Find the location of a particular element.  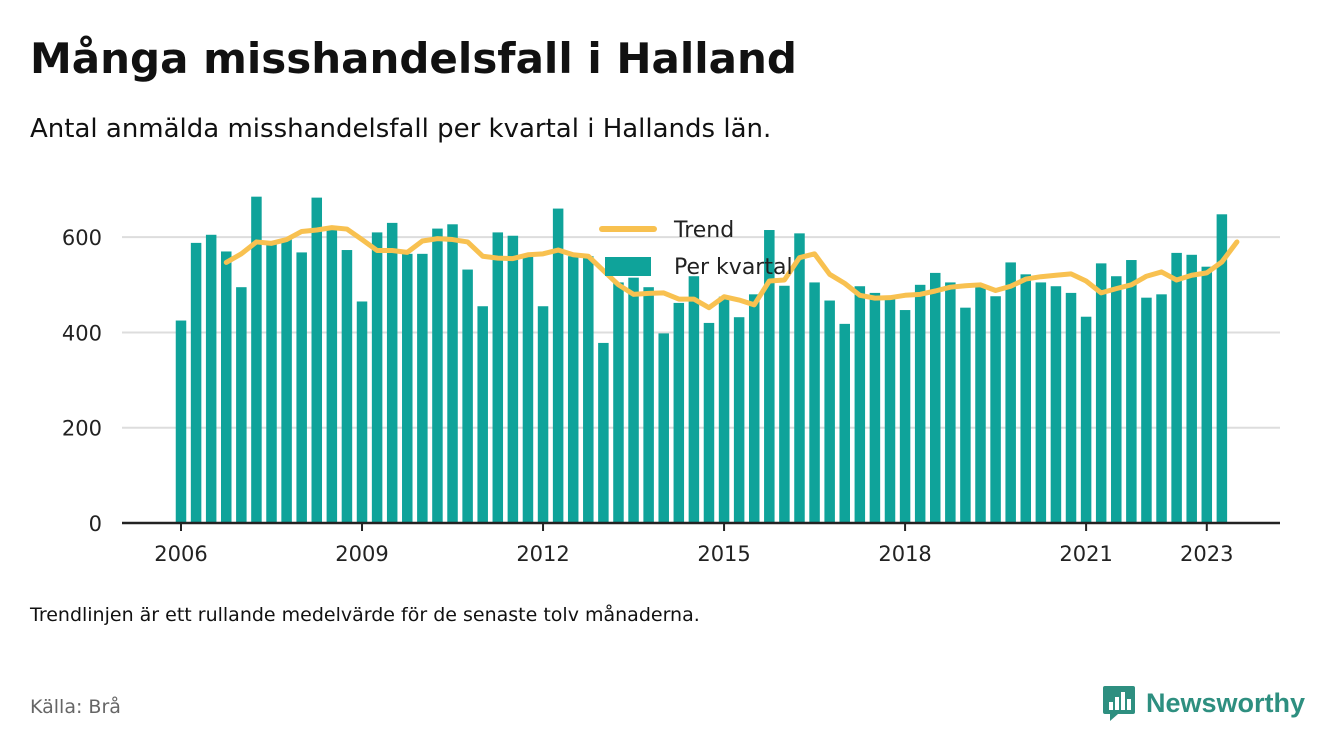

legend-trend-label: Trend is located at coordinates (703, 230).